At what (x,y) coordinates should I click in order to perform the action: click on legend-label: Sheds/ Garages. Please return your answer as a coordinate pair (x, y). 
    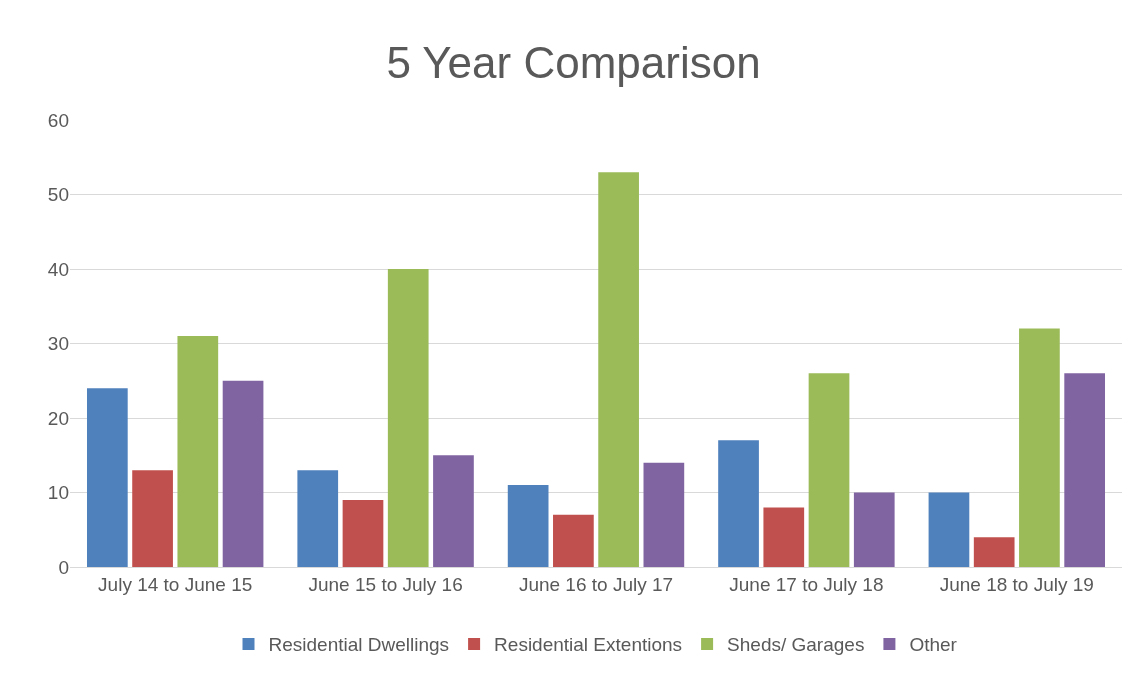
    Looking at the image, I should click on (796, 645).